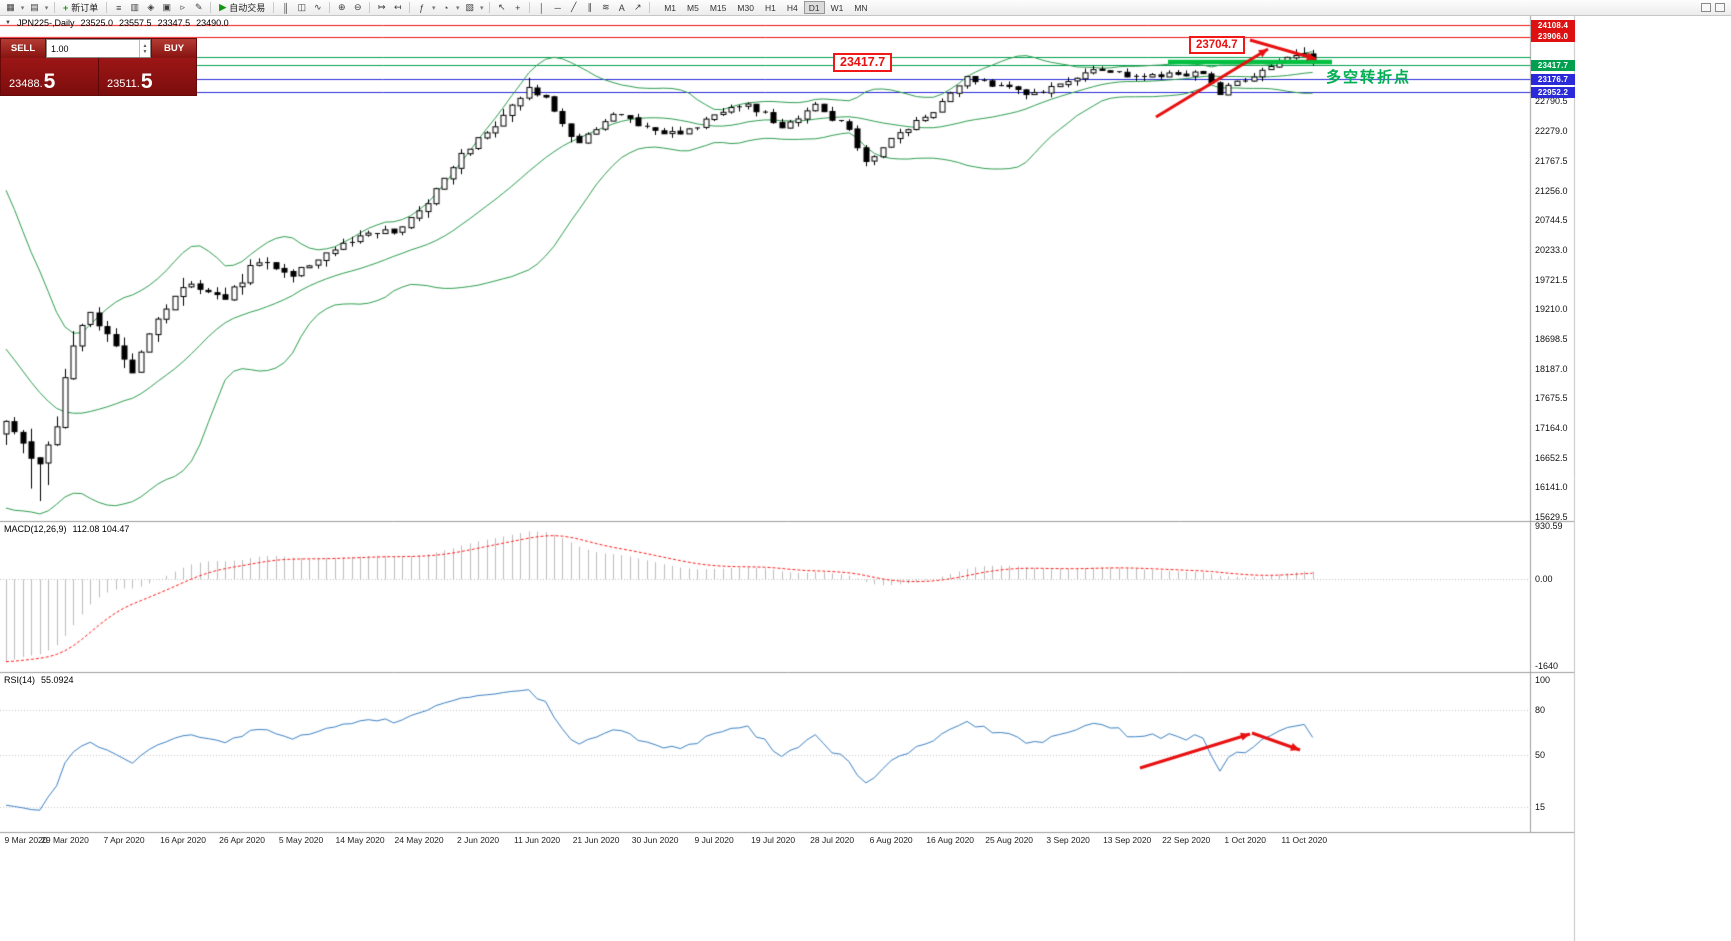 This screenshot has height=941, width=1731. Describe the element at coordinates (135, 7) in the screenshot. I see `data-window-icon: ▥` at that location.